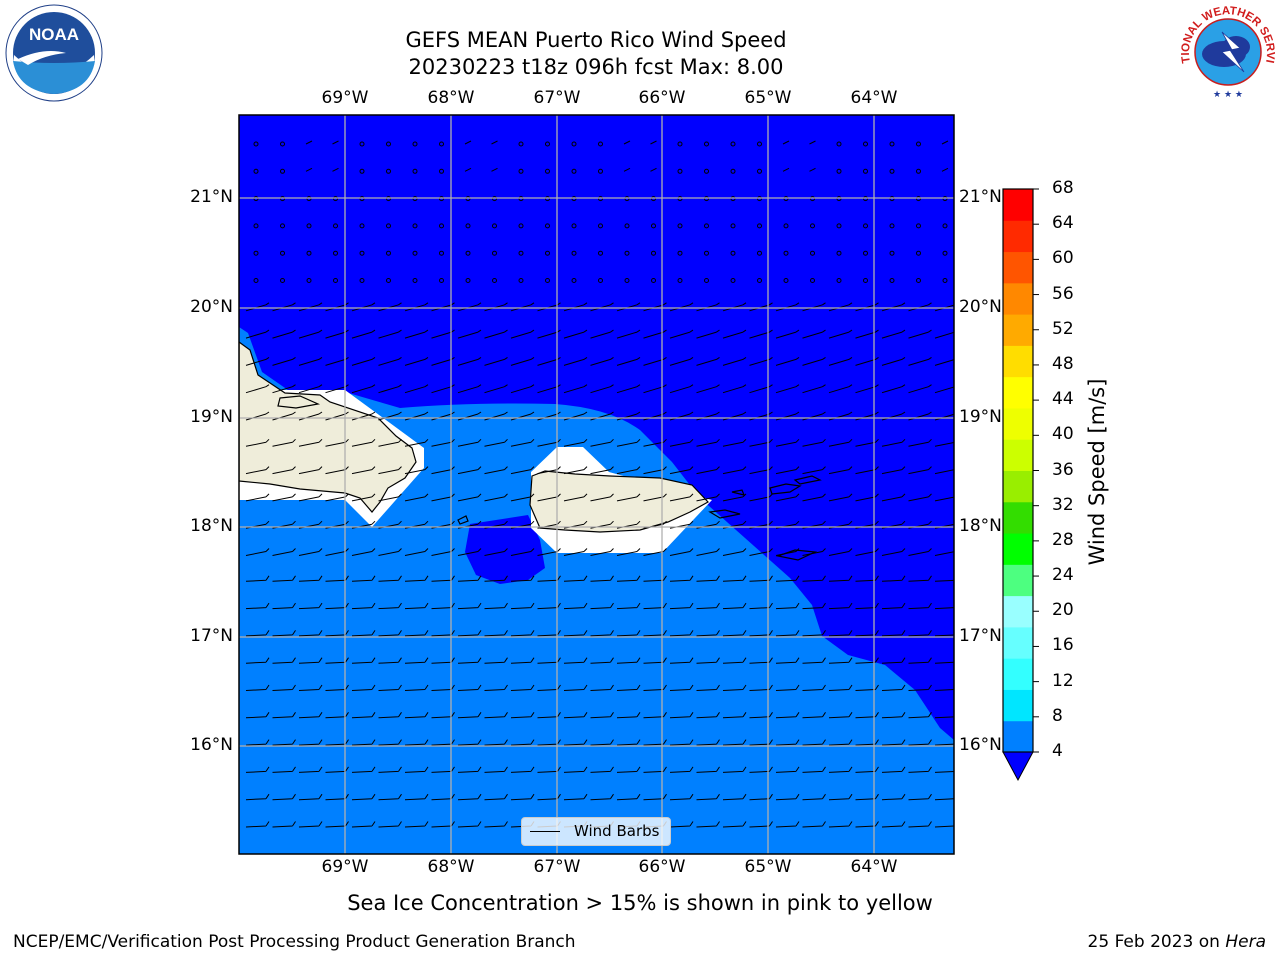 This screenshot has width=1280, height=960. Describe the element at coordinates (211, 636) in the screenshot. I see `lat-label-left: 17°N` at that location.